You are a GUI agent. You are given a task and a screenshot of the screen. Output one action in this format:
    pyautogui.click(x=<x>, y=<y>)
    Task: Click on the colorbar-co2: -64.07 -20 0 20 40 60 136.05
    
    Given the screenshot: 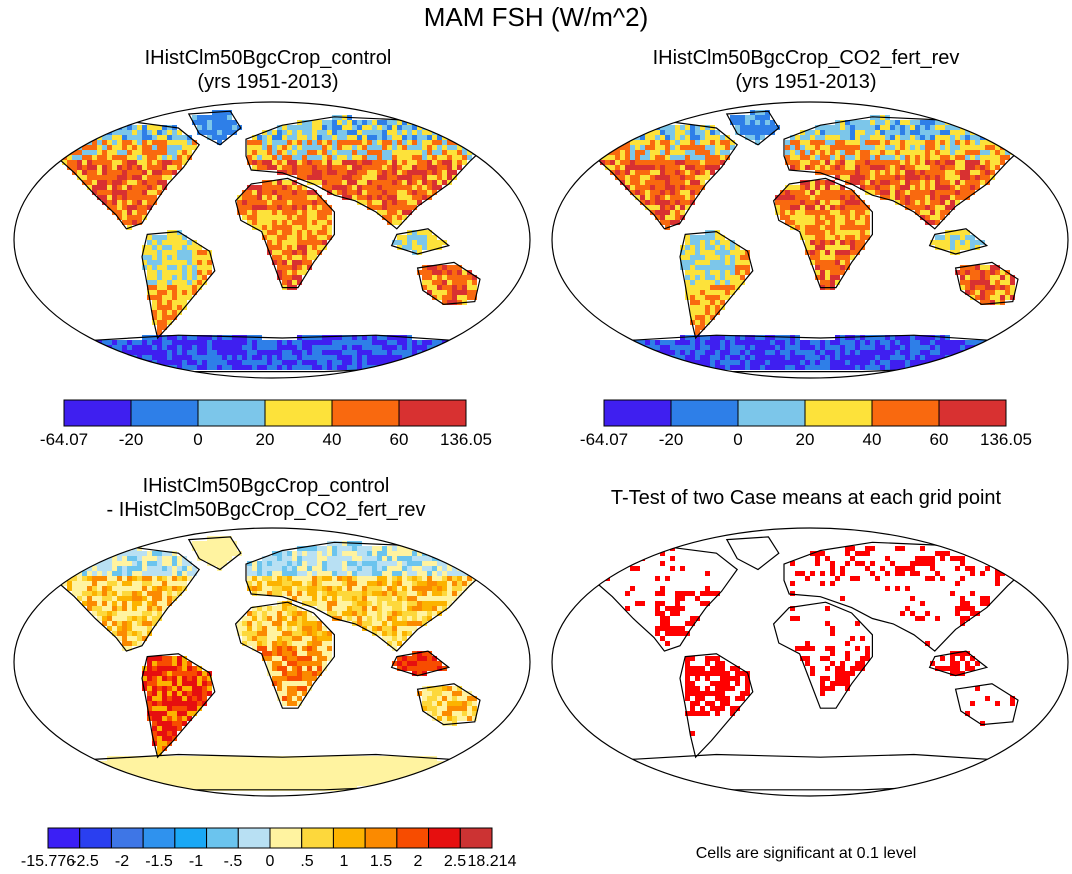 What is the action you would take?
    pyautogui.click(x=806, y=424)
    